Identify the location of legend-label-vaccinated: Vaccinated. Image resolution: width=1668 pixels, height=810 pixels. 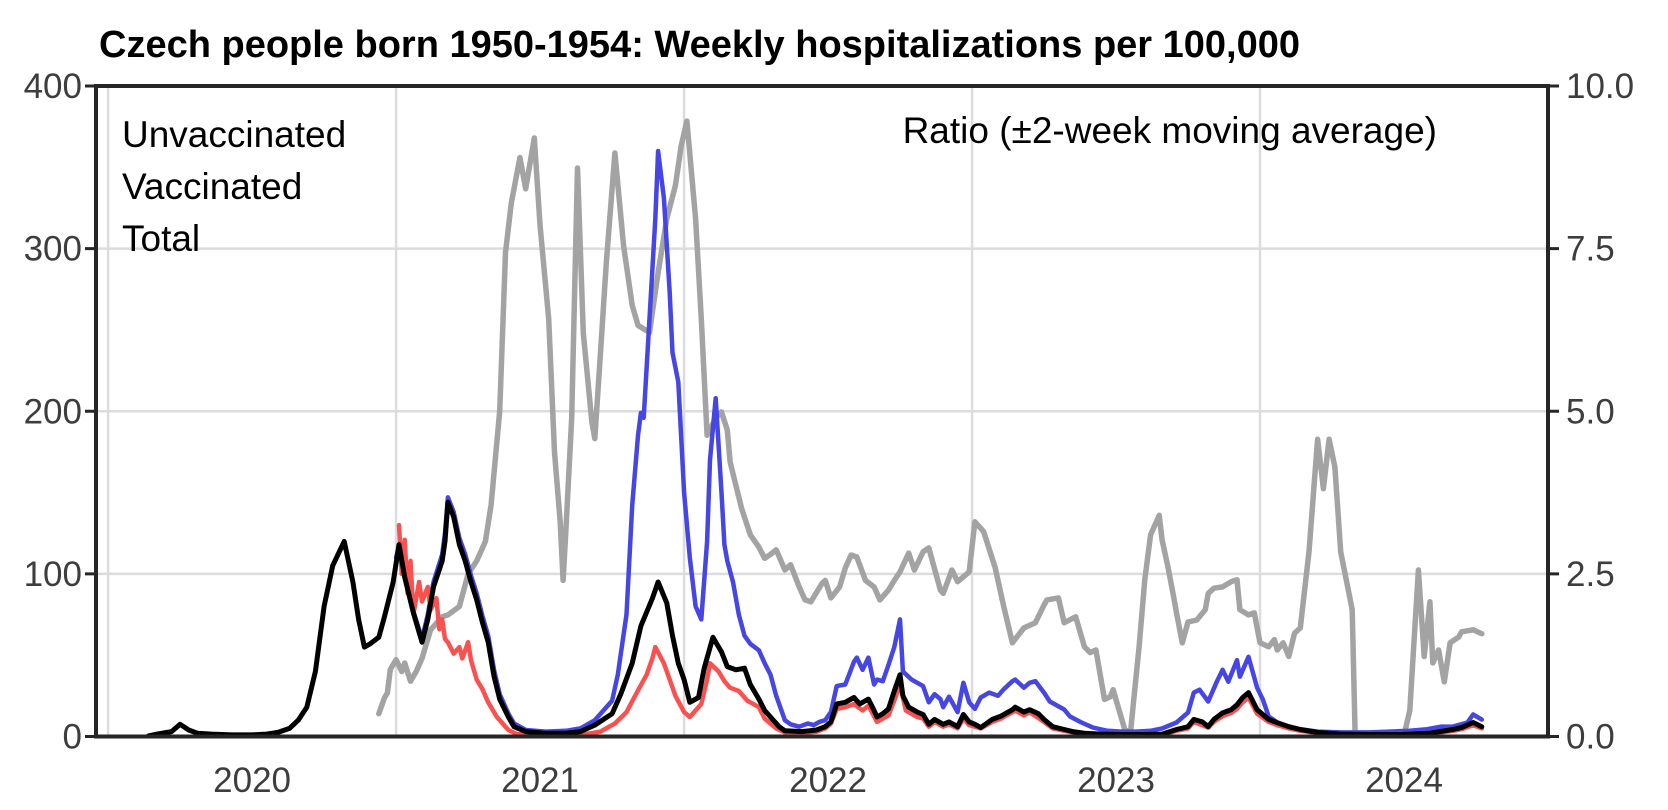
(212, 186).